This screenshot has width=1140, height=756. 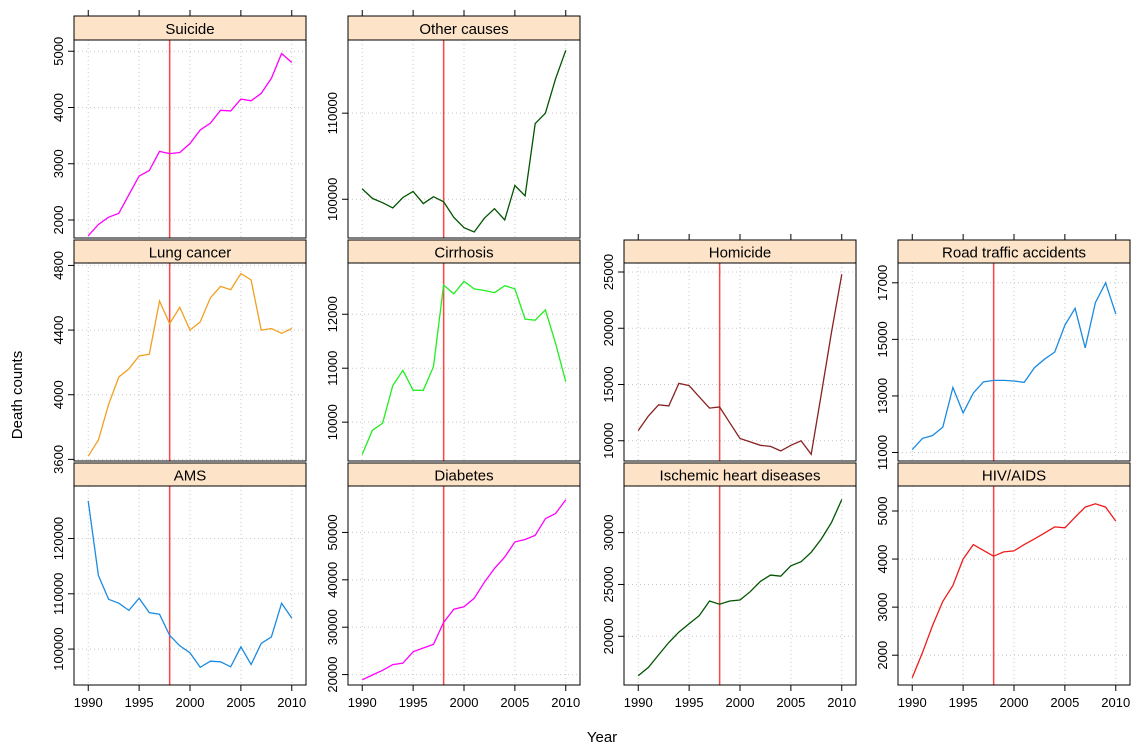 I want to click on y-tick-label: 4400, so click(x=58, y=330).